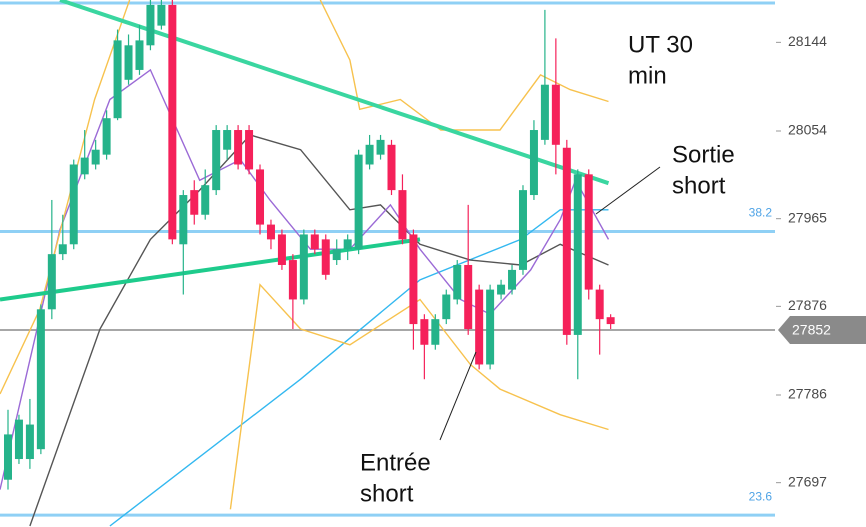  What do you see at coordinates (703, 154) in the screenshot?
I see `annotation-text: Sortie` at bounding box center [703, 154].